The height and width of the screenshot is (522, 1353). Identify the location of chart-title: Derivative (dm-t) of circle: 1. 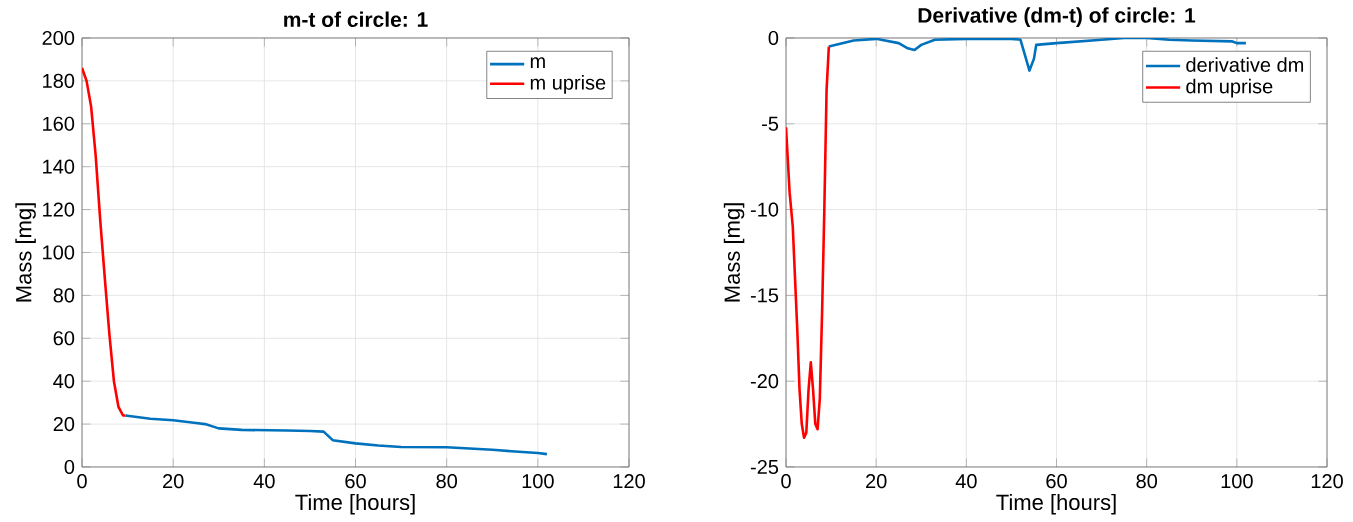
(1057, 17).